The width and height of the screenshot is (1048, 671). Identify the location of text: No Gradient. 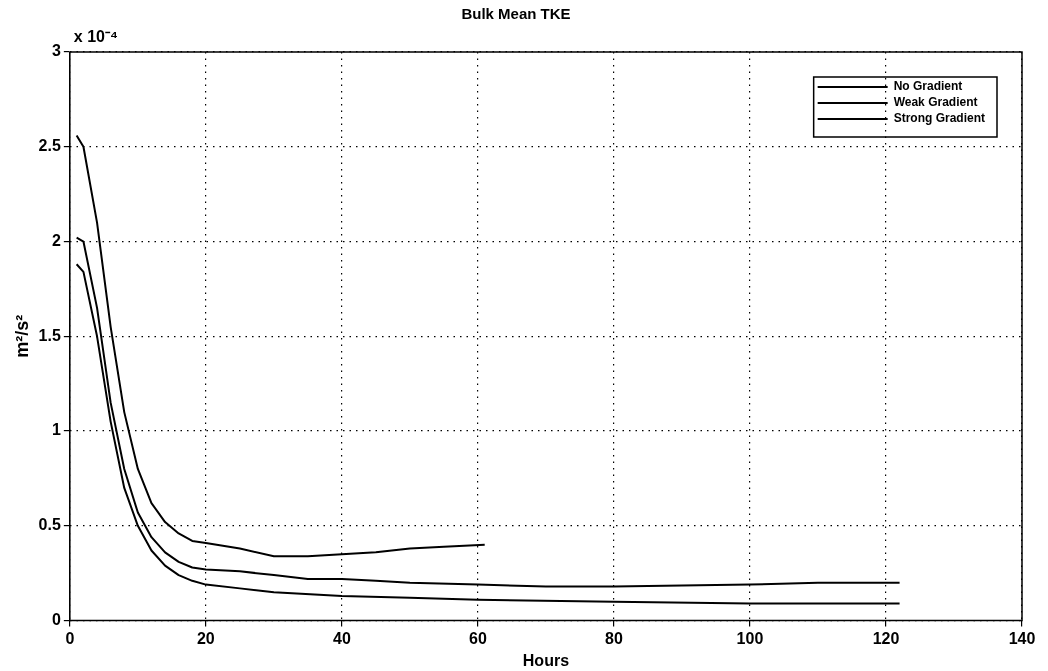
(928, 86).